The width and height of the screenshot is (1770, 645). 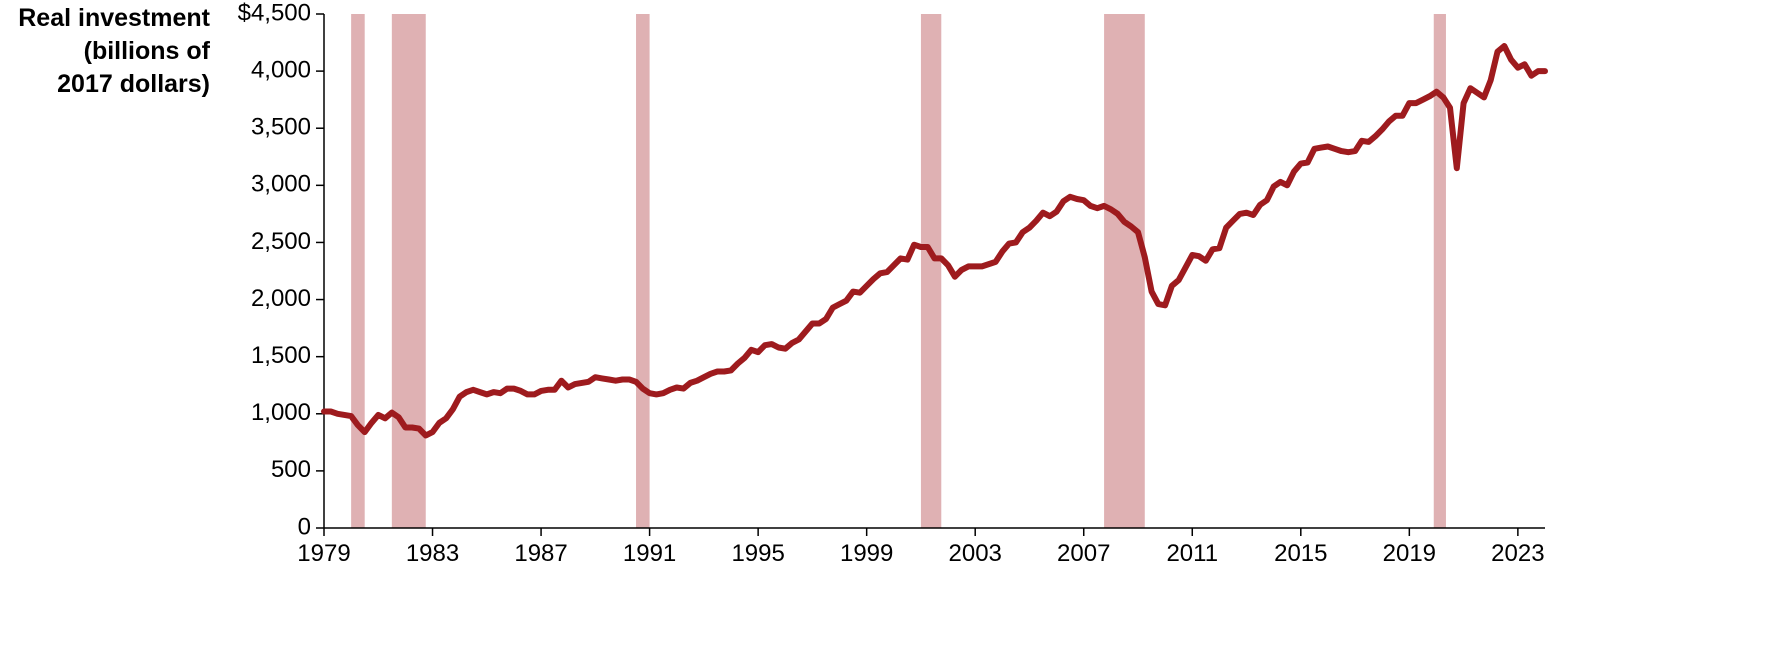 What do you see at coordinates (281, 355) in the screenshot?
I see `y-tick-label: 1,500` at bounding box center [281, 355].